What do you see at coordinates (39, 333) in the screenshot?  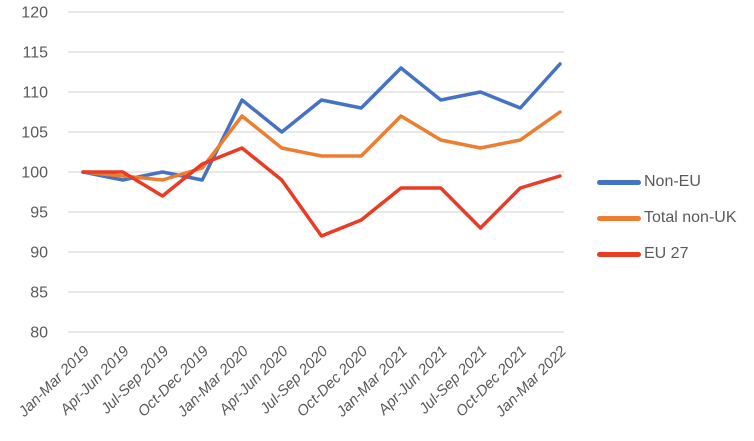 I see `y-axis-tick-label: 80` at bounding box center [39, 333].